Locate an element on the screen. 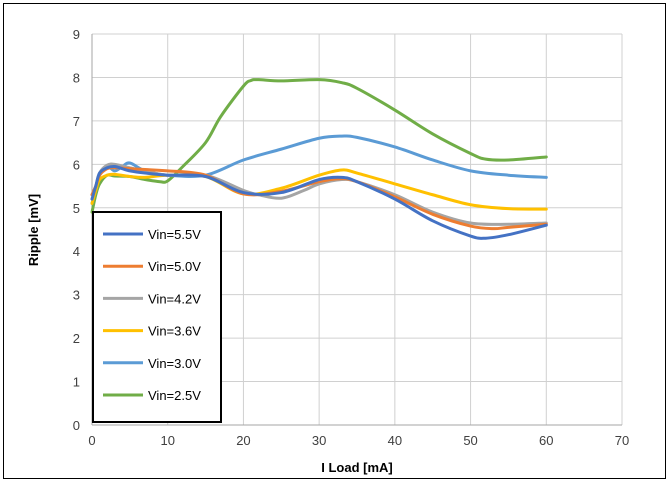 The image size is (670, 481). legend-box is located at coordinates (157, 317).